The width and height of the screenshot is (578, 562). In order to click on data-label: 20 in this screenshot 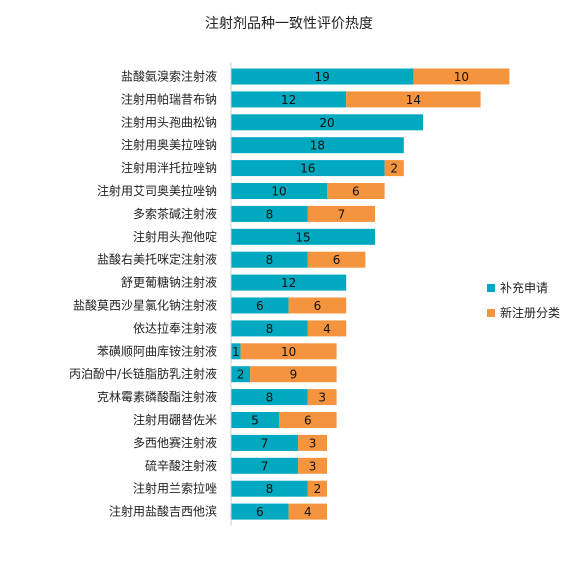, I will do `click(326, 123)`.